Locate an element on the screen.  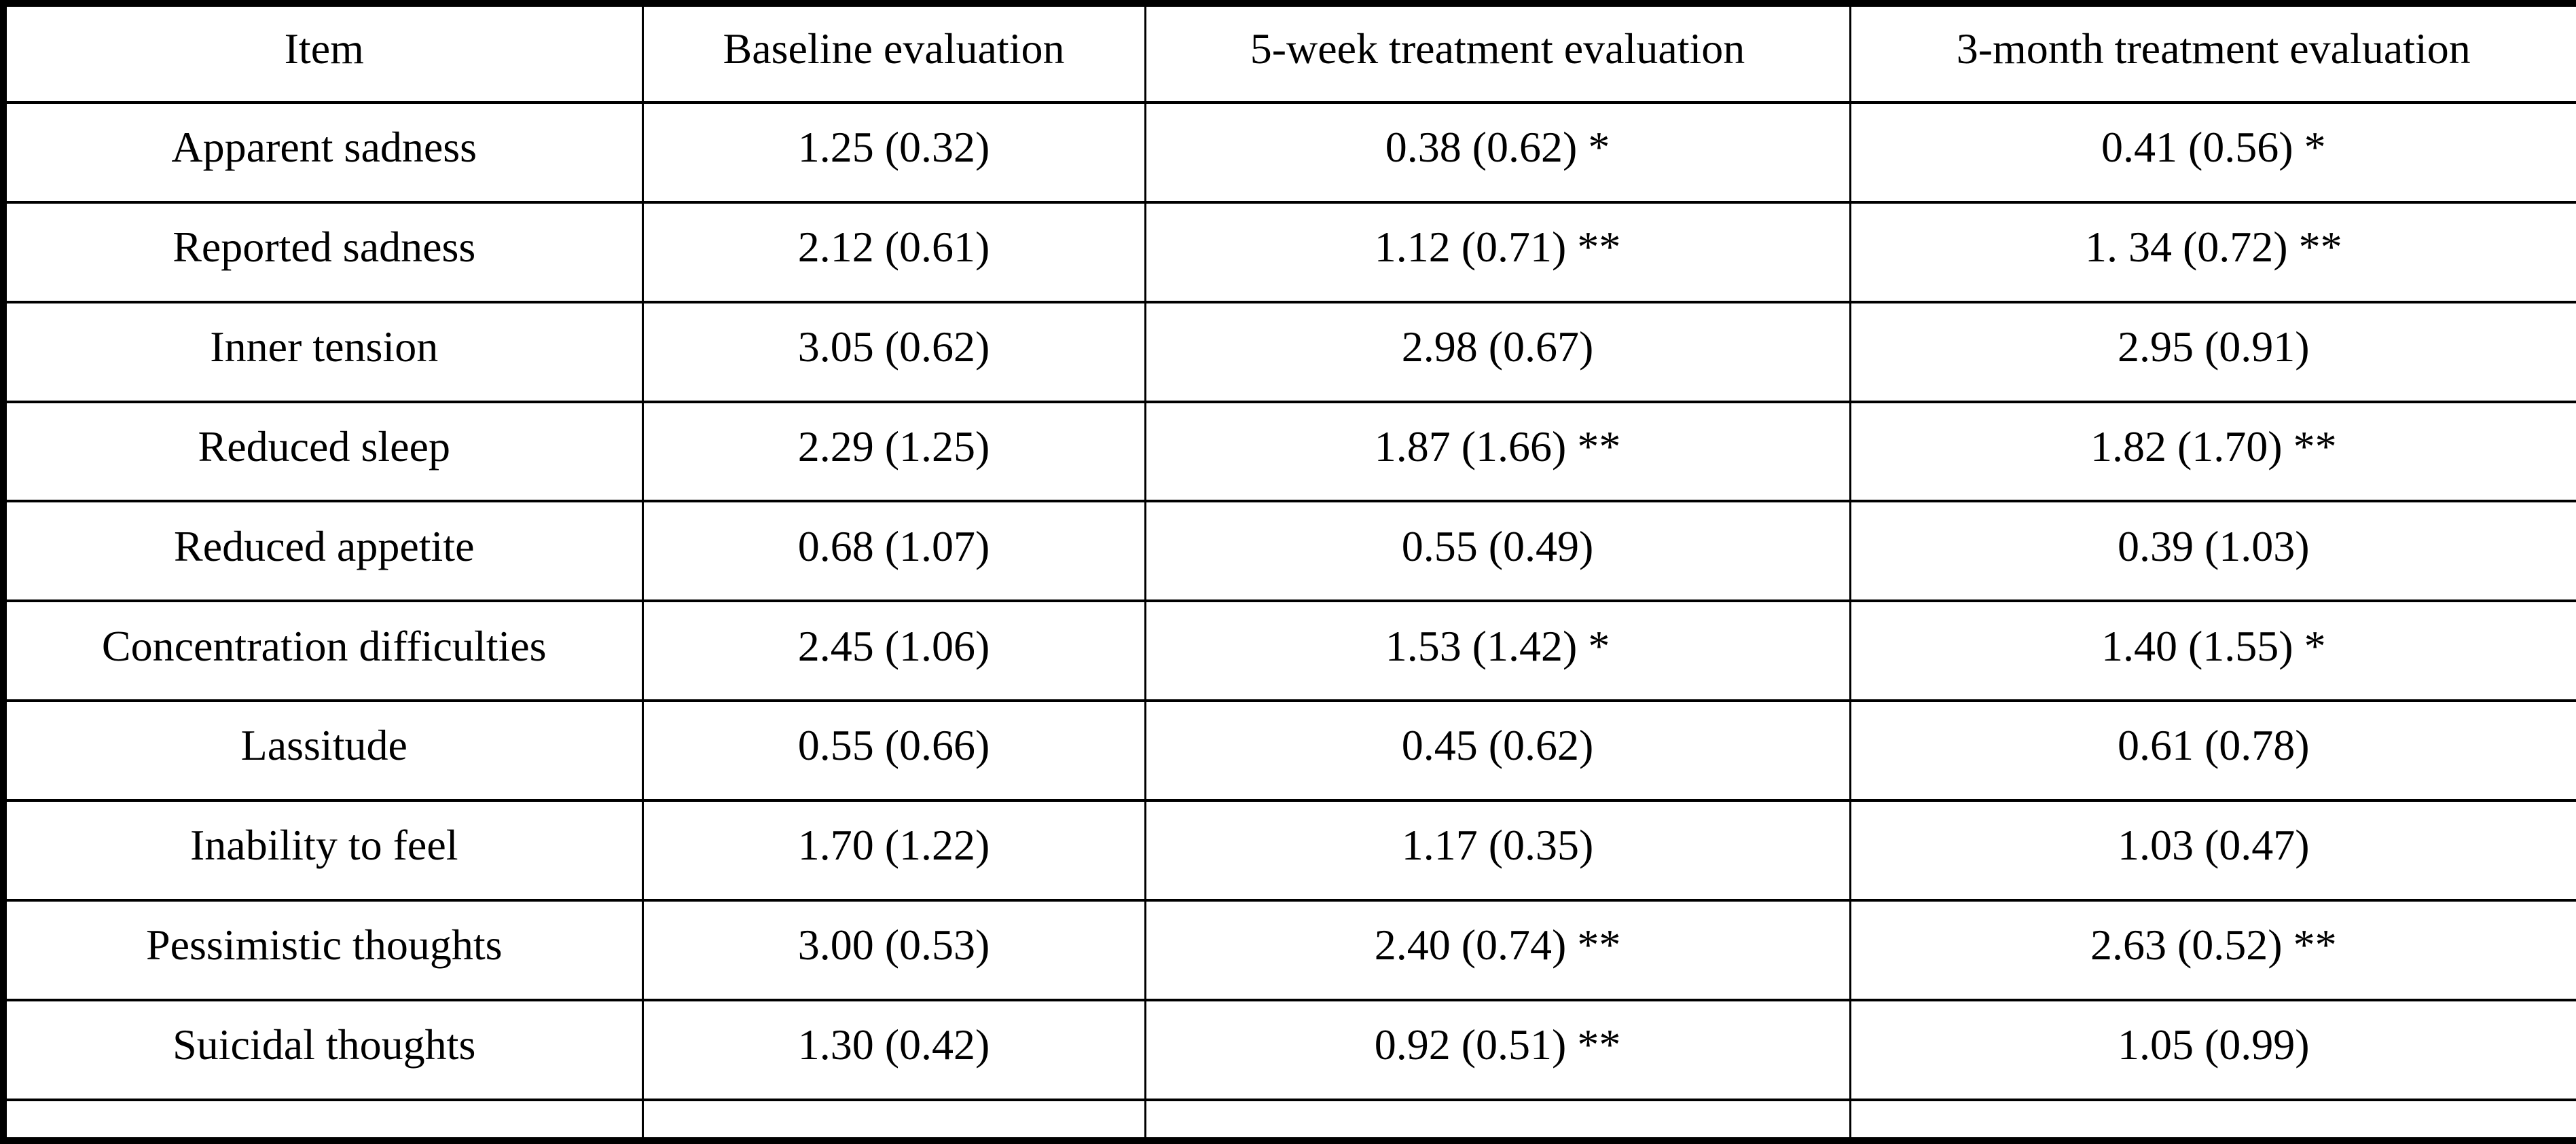
baseline-cell: 2.29 (1.25) is located at coordinates (894, 451).